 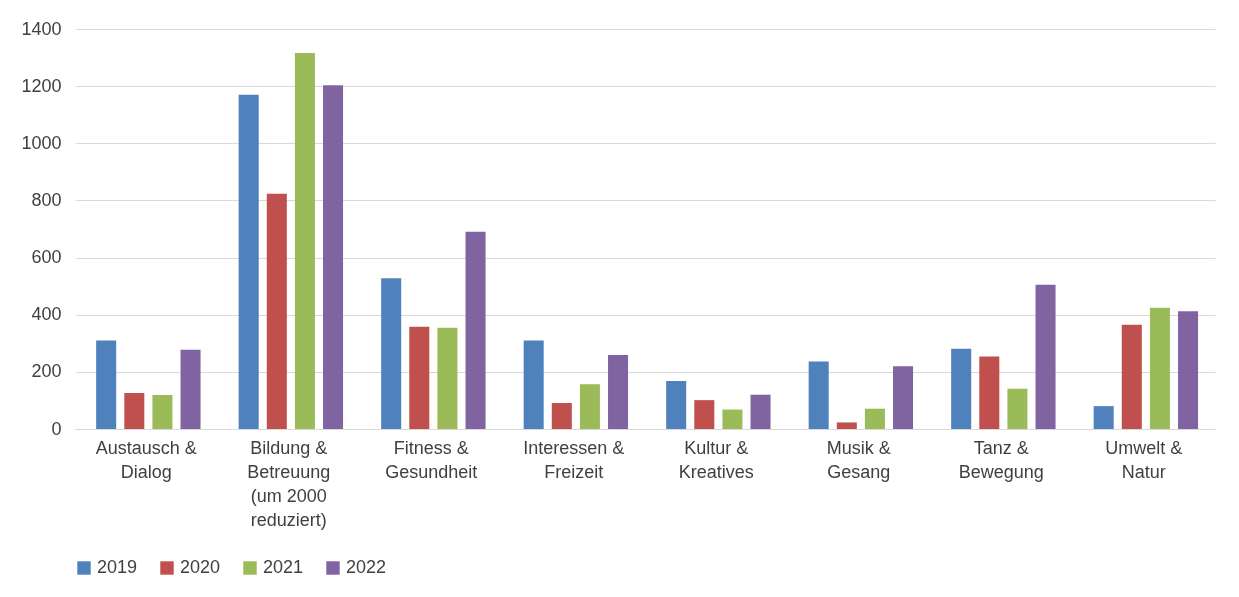 What do you see at coordinates (46, 257) in the screenshot?
I see `y-tick-label: 600` at bounding box center [46, 257].